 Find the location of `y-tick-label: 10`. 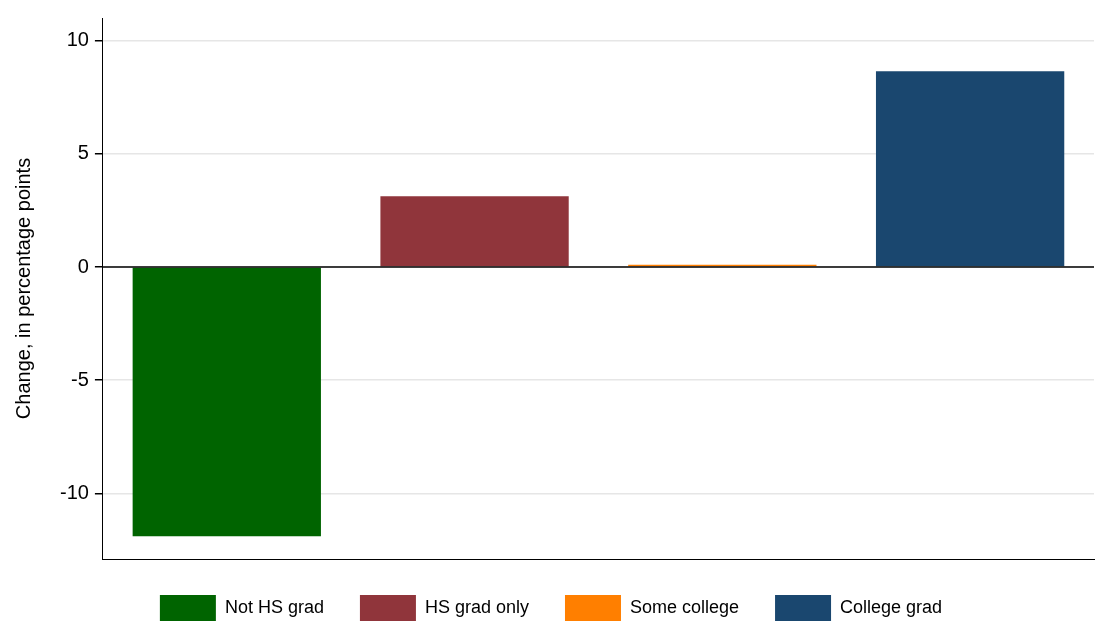

y-tick-label: 10 is located at coordinates (77, 39).